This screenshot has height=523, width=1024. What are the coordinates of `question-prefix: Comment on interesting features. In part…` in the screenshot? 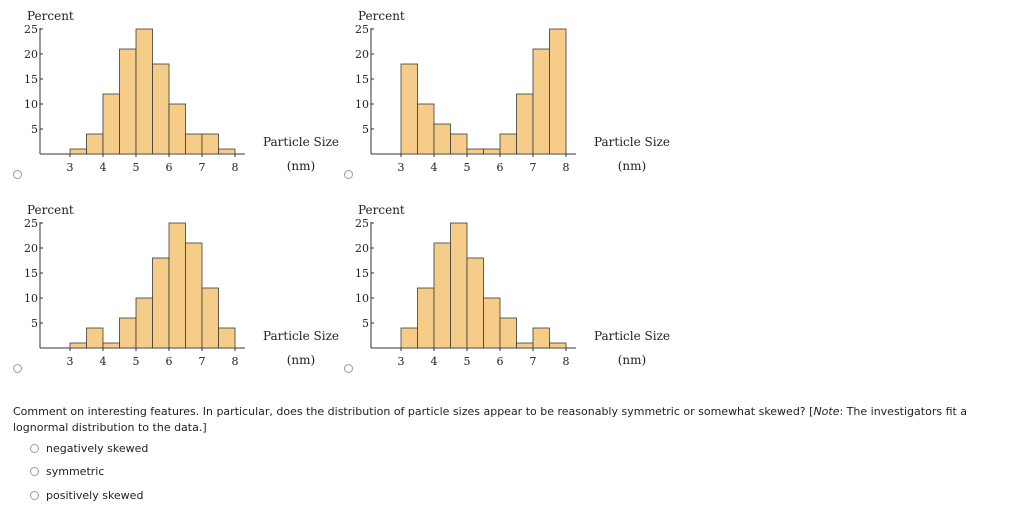 It's located at (413, 411).